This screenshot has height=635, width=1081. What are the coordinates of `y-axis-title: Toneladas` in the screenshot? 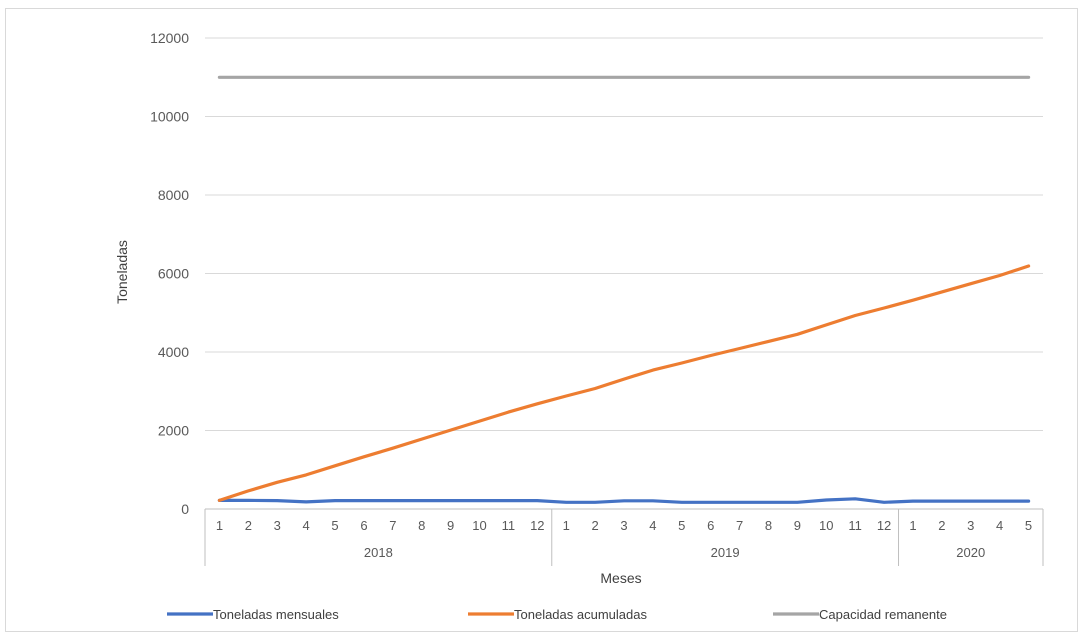 It's located at (122, 272).